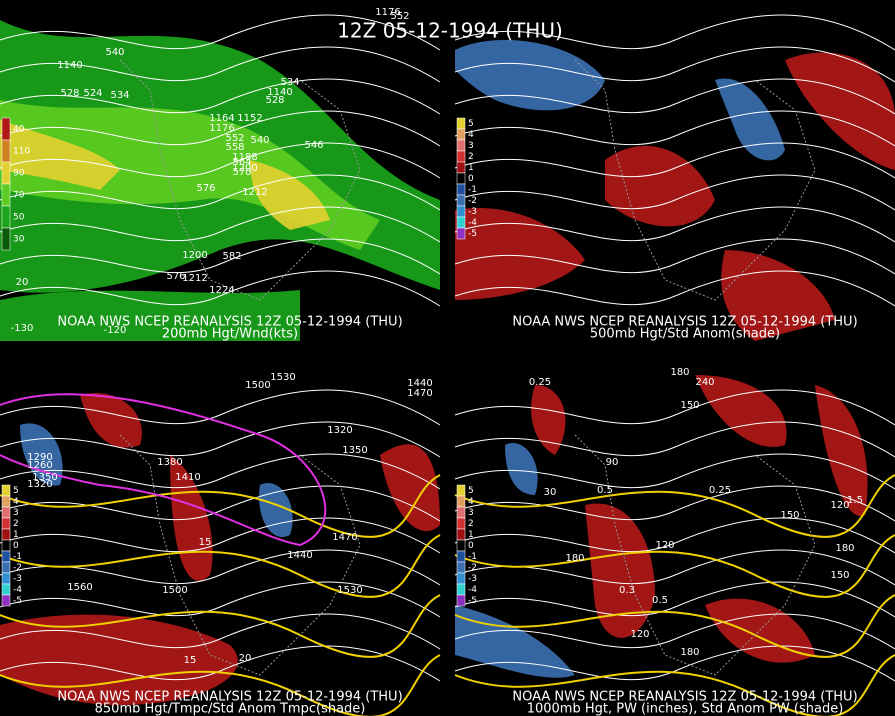 The height and width of the screenshot is (716, 895). Describe the element at coordinates (282, 377) in the screenshot. I see `contour-label: 1530` at that location.